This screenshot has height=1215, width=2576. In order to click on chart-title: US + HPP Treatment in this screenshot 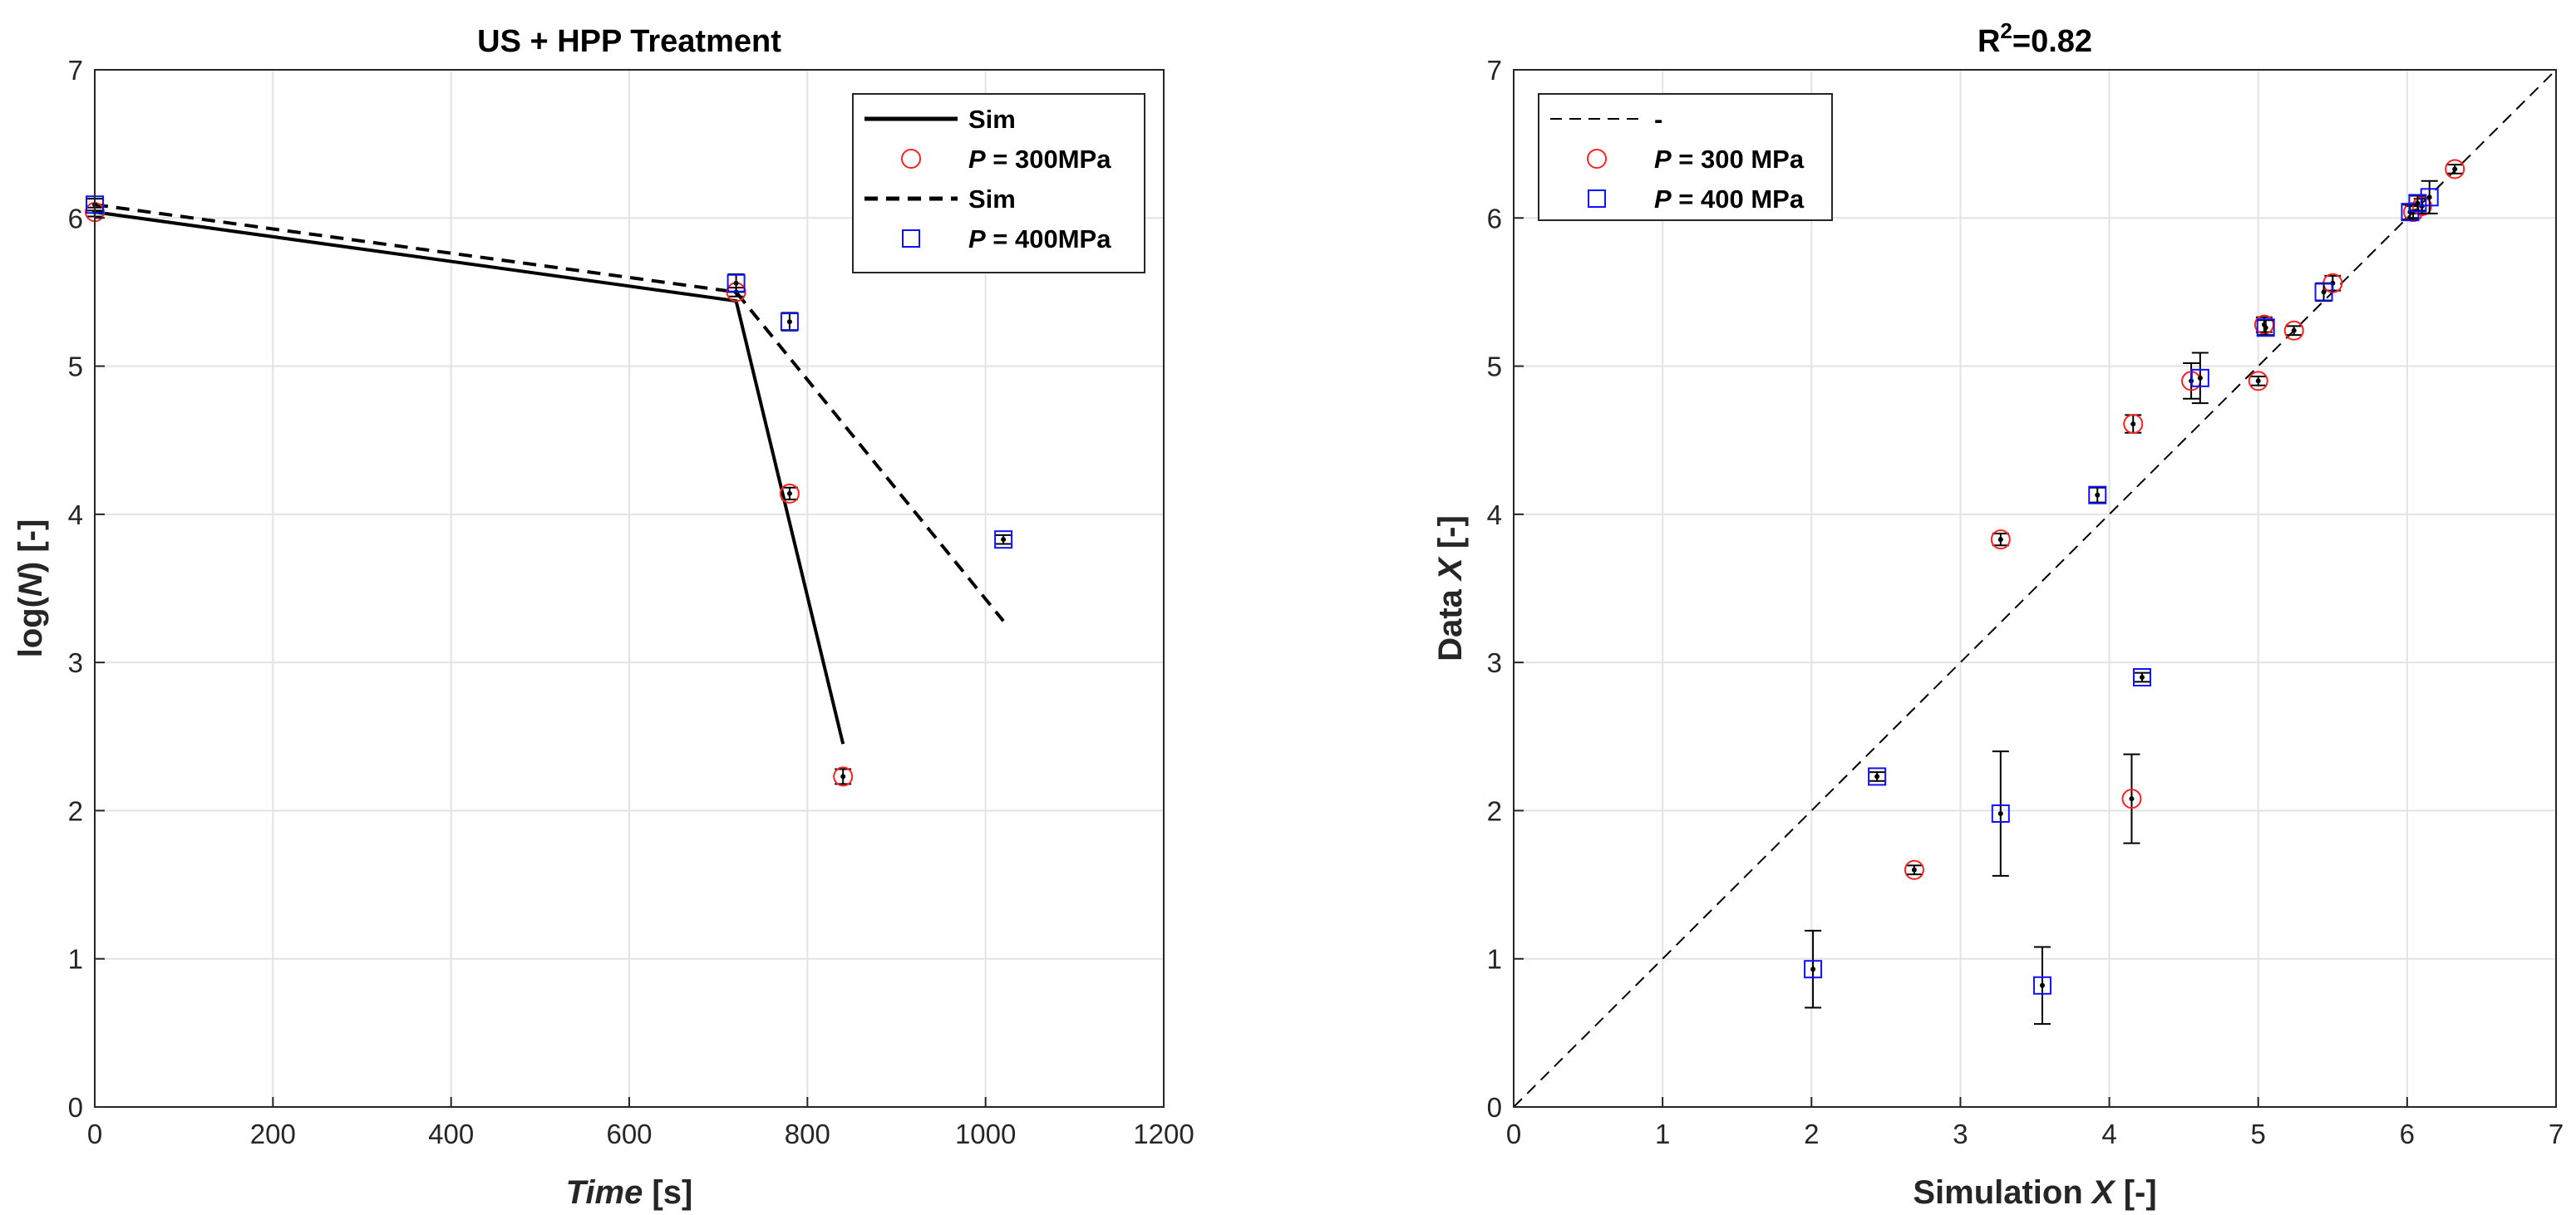, I will do `click(629, 41)`.